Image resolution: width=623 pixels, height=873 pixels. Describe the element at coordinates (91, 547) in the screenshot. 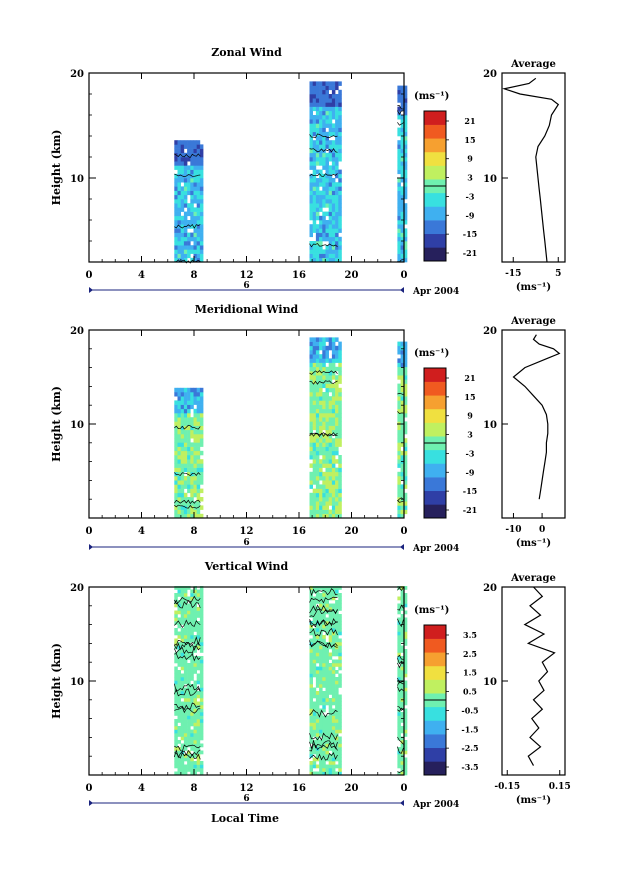

I see `date-marker-left` at that location.